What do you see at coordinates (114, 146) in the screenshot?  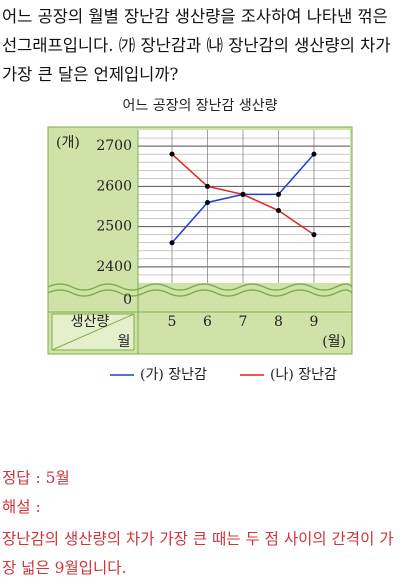 I see `y-tick-label: 2700` at bounding box center [114, 146].